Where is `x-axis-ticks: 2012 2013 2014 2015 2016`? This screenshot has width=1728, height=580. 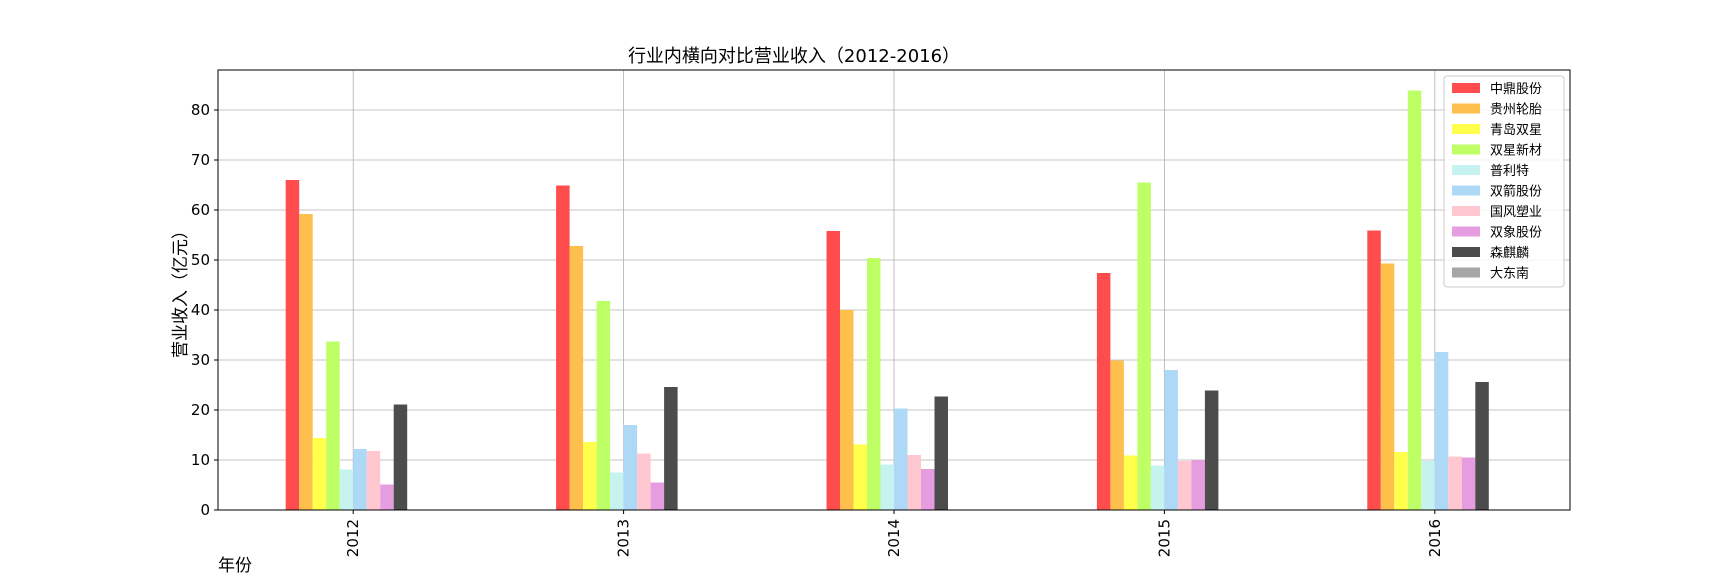 x-axis-ticks: 2012 2013 2014 2015 2016 is located at coordinates (894, 533).